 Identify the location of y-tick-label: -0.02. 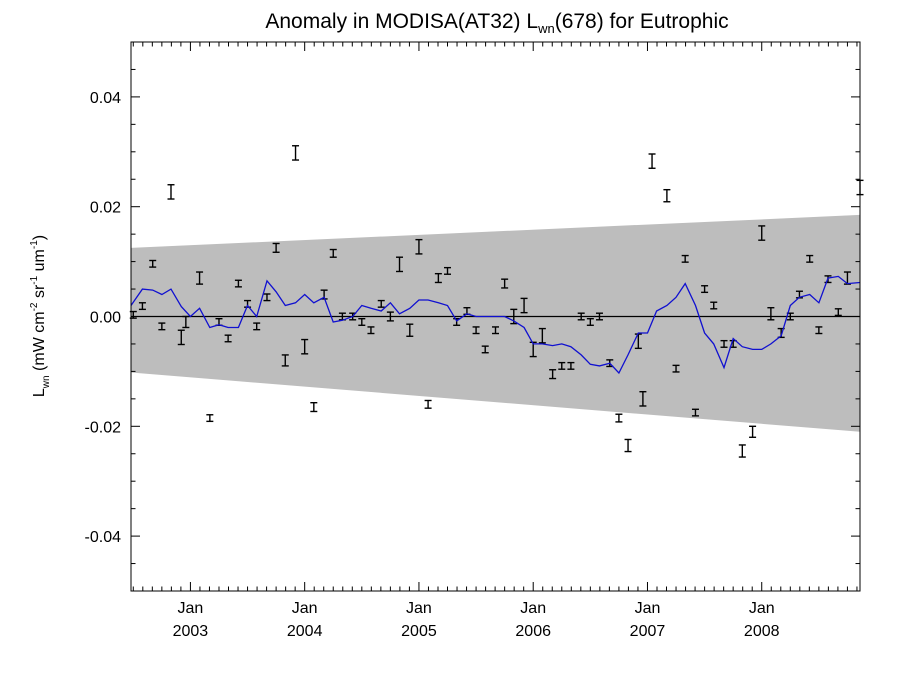
(103, 427).